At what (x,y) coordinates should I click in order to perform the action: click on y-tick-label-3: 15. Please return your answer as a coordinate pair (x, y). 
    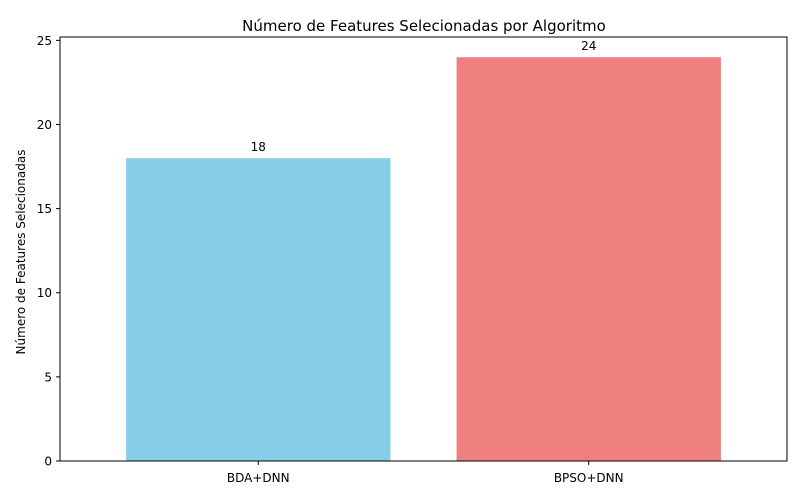
    Looking at the image, I should click on (44, 209).